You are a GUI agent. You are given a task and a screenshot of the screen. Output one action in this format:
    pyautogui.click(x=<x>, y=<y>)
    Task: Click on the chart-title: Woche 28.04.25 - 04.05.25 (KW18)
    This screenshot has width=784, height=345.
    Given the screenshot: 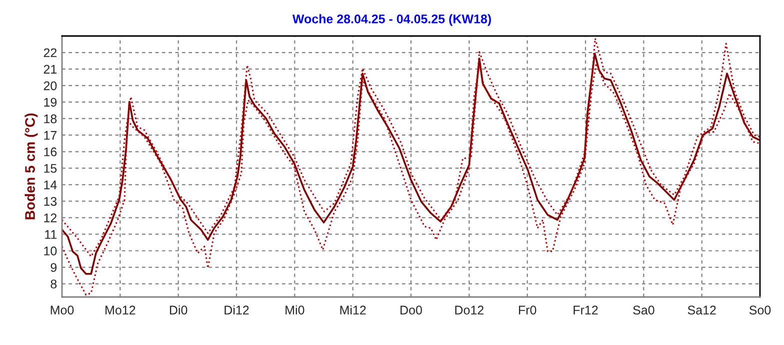 What is the action you would take?
    pyautogui.click(x=391, y=20)
    